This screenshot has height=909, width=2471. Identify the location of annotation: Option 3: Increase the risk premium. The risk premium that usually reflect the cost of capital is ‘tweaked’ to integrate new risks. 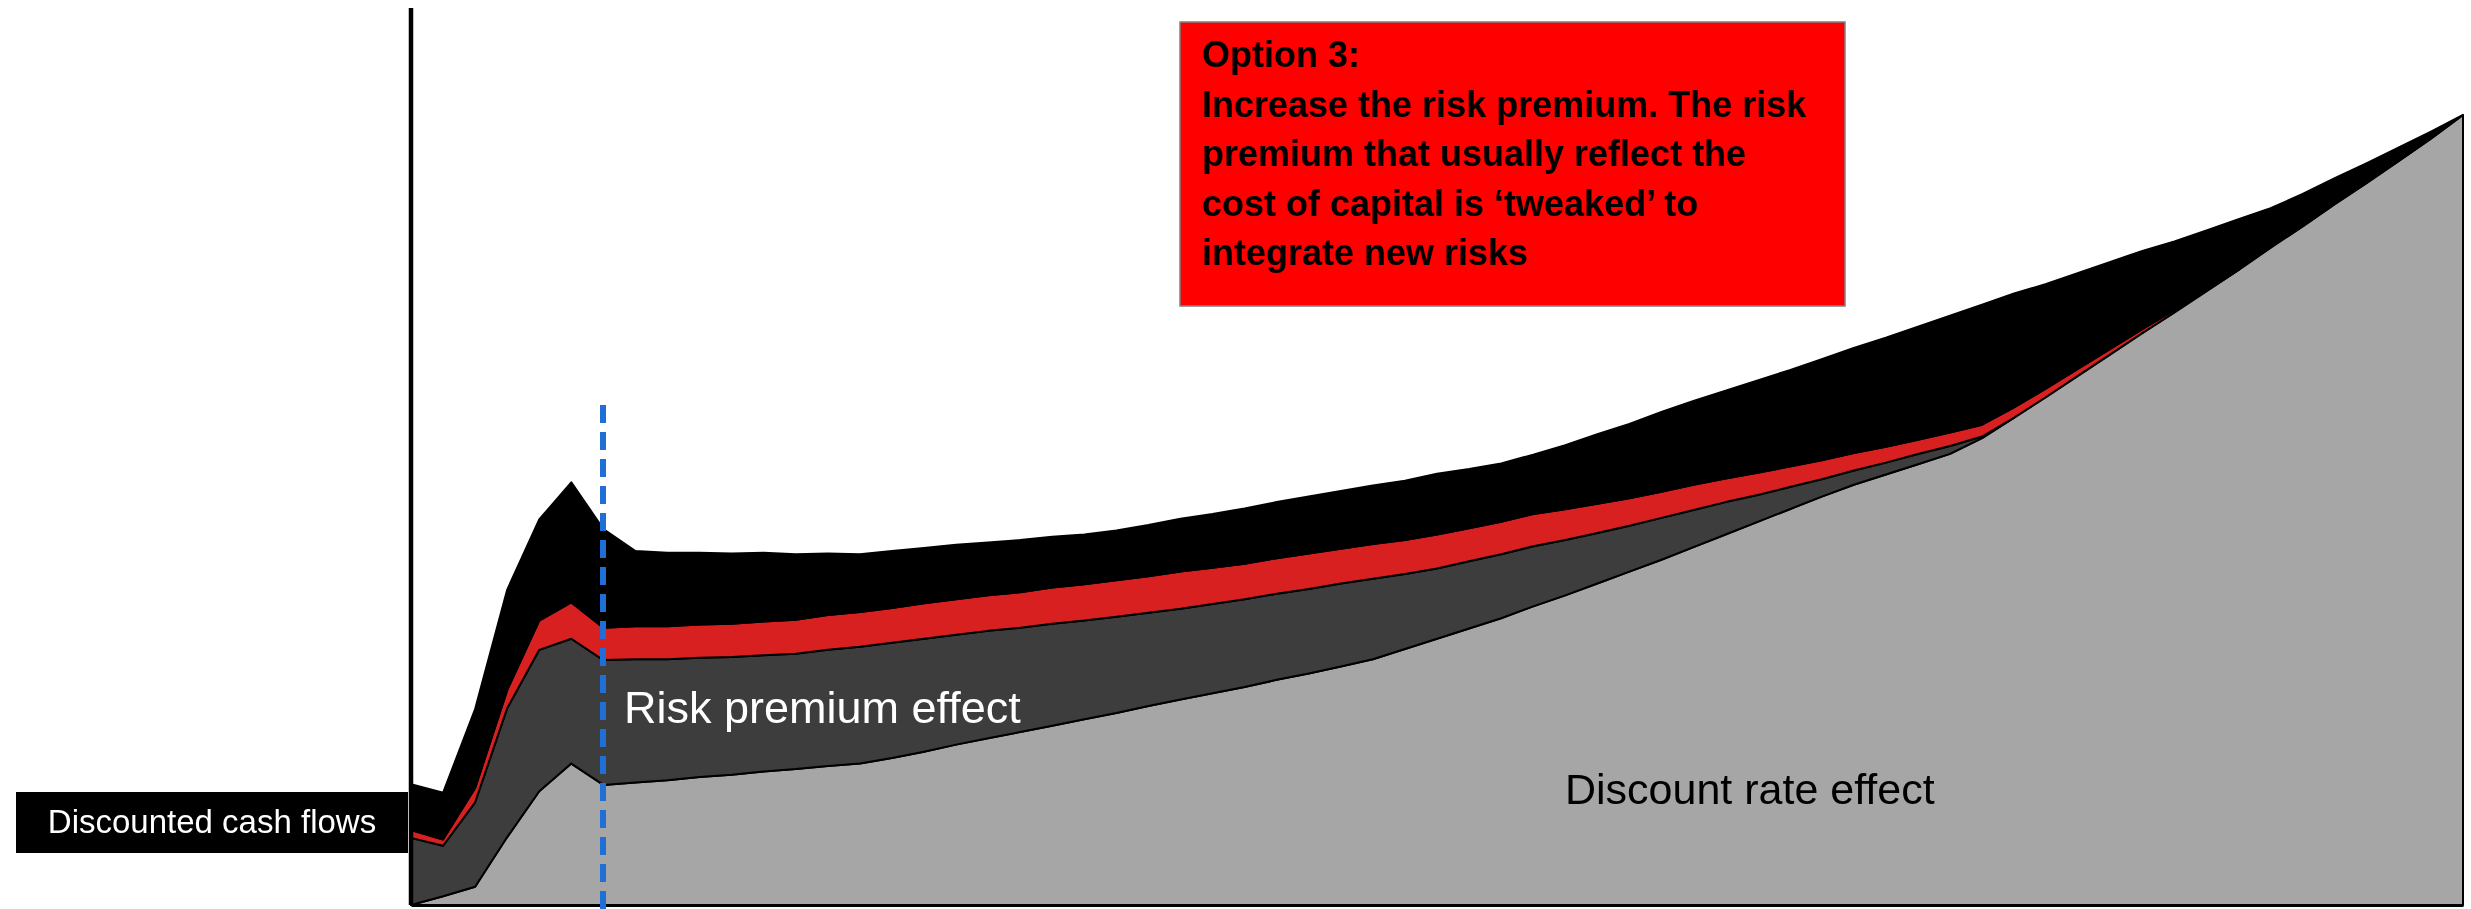
(1505, 153).